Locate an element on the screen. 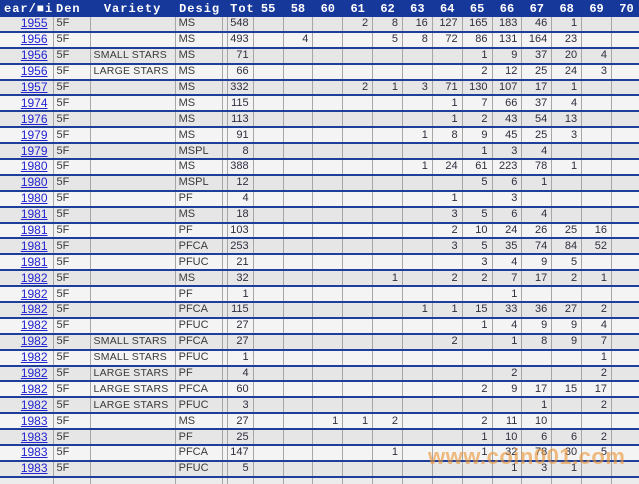 This screenshot has height=484, width=639. partial-row-cell is located at coordinates (507, 480).